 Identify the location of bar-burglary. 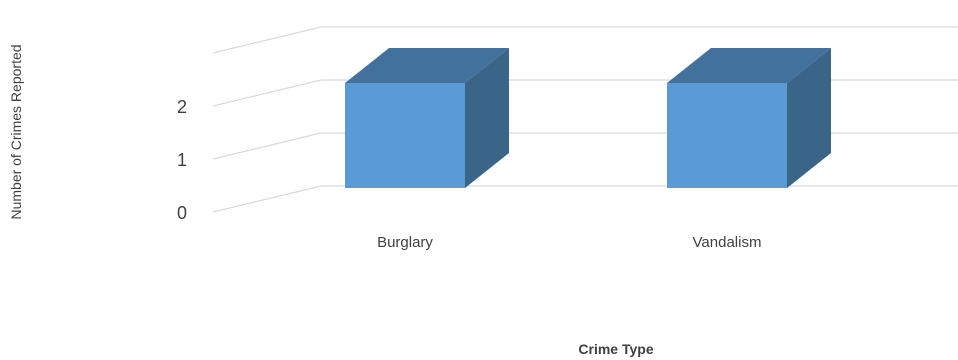
(427, 118).